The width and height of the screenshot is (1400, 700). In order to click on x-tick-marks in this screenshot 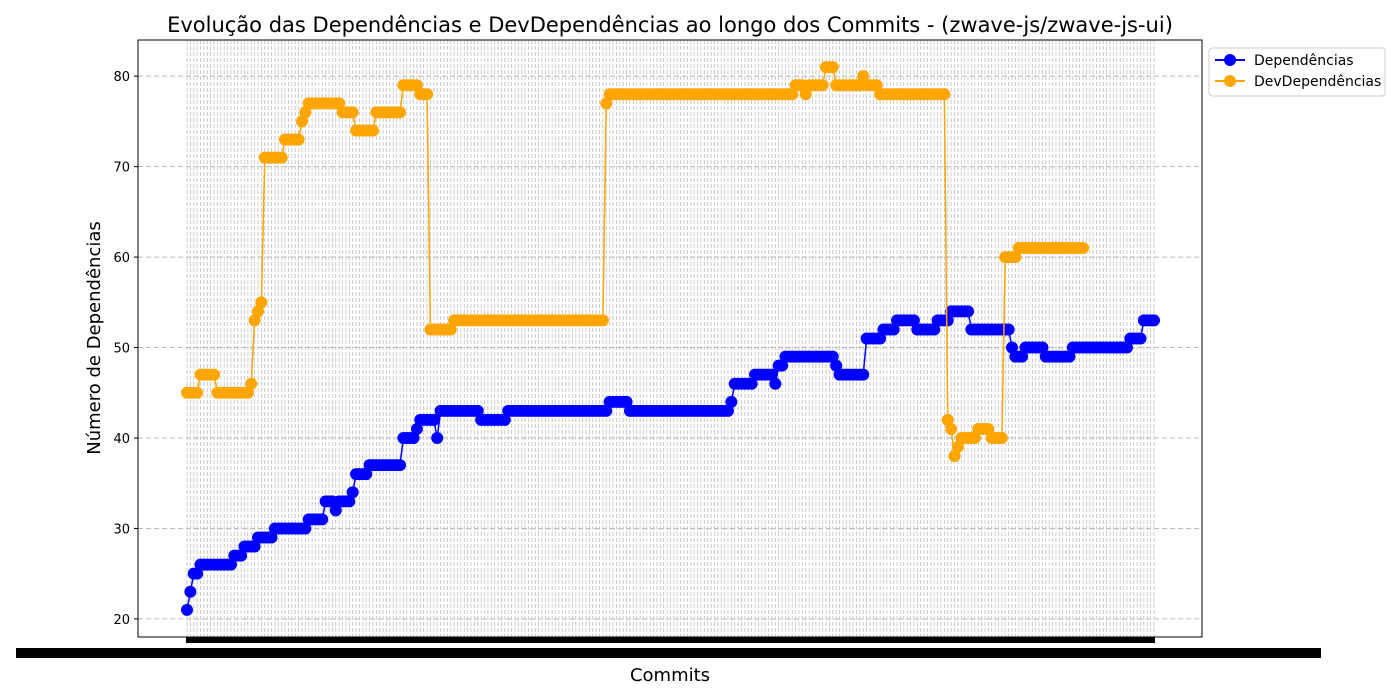, I will do `click(670, 640)`.